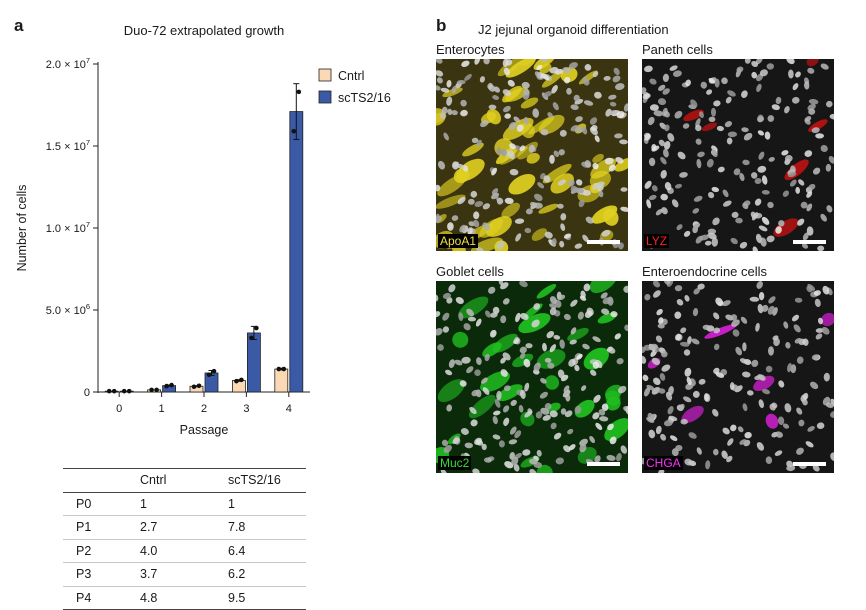  What do you see at coordinates (68, 145) in the screenshot?
I see `y-tick-label: 1.5 × 10⁷` at bounding box center [68, 145].